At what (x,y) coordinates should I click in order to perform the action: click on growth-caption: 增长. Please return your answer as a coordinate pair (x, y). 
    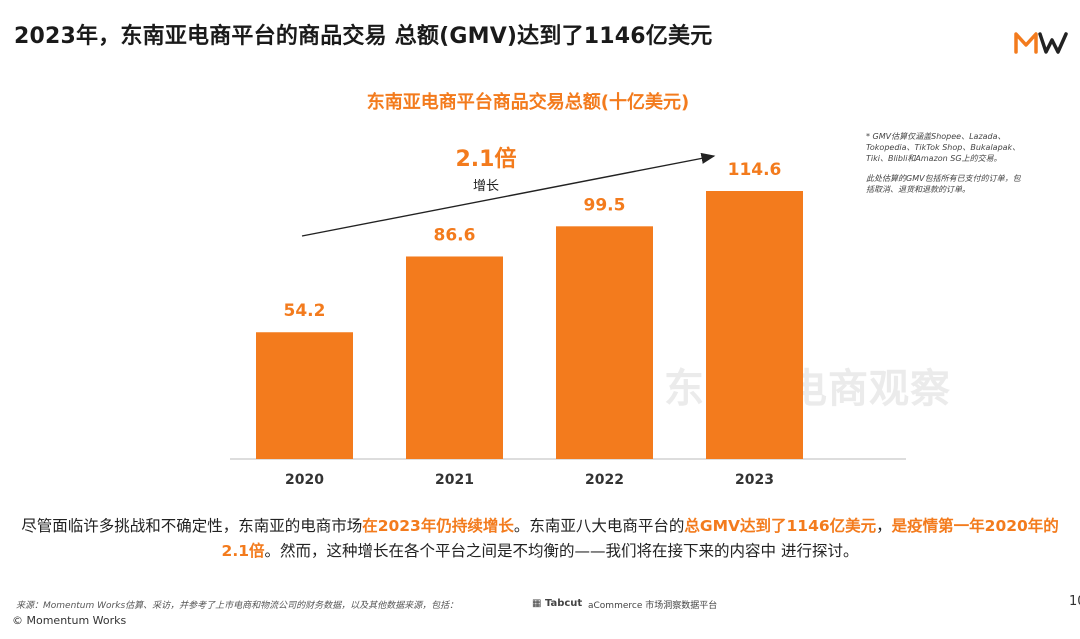
    Looking at the image, I should click on (485, 186).